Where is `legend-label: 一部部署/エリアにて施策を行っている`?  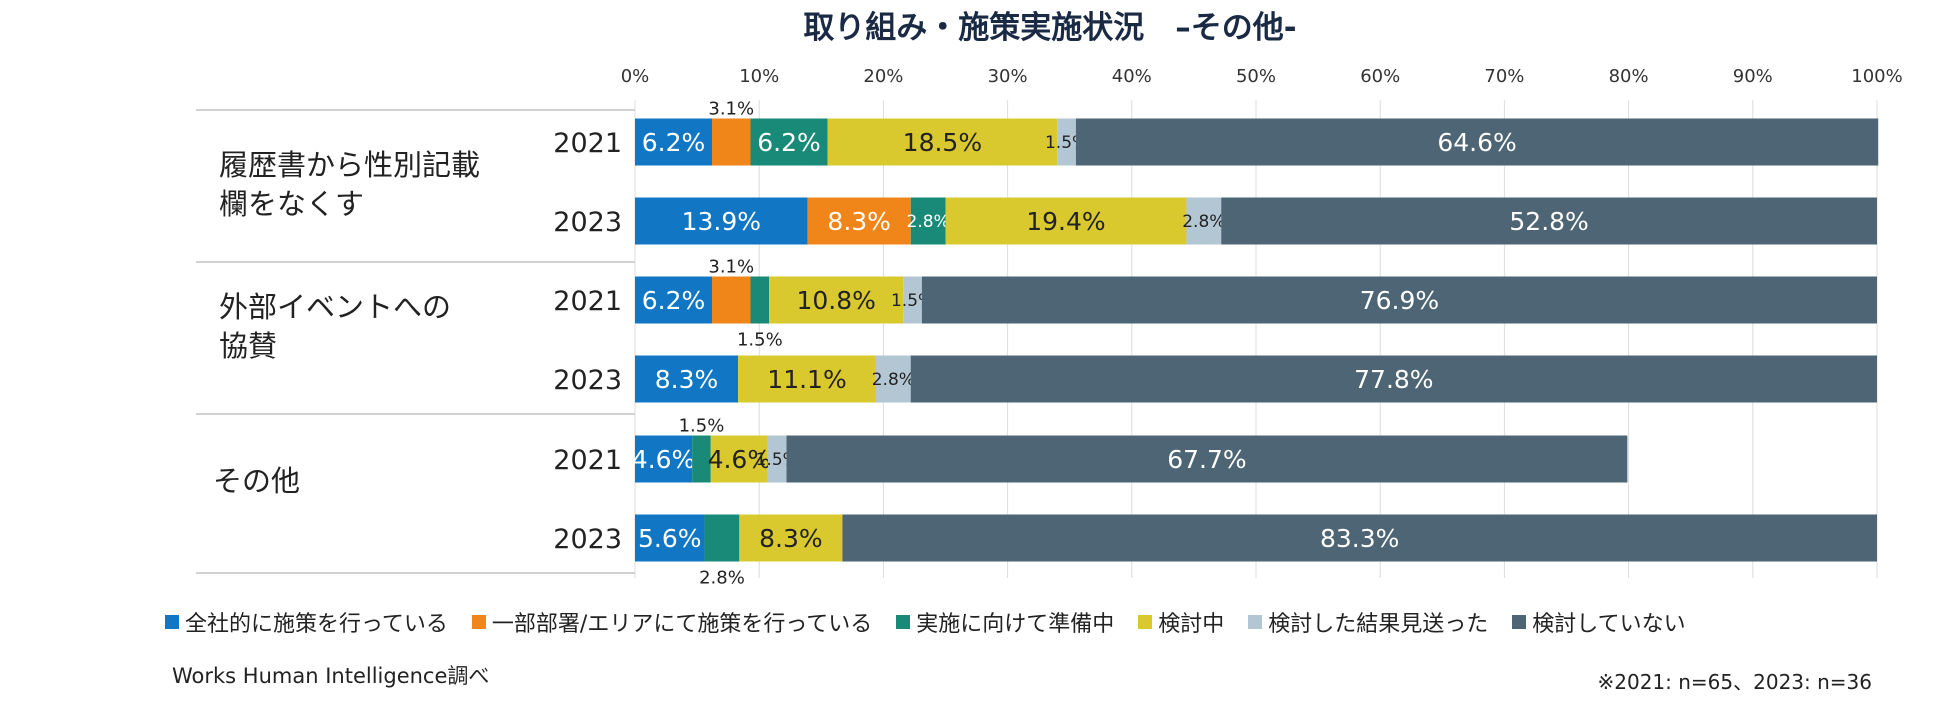
legend-label: 一部部署/エリアにて施策を行っている is located at coordinates (682, 624).